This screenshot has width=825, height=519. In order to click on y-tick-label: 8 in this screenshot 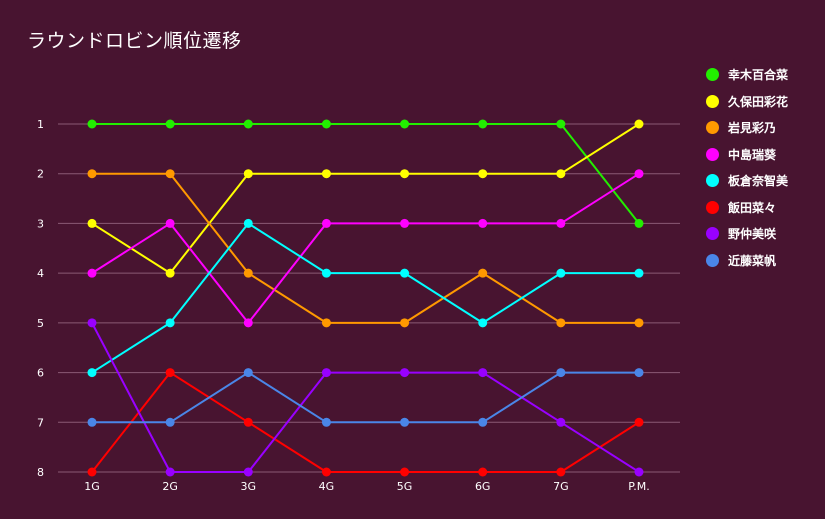, I will do `click(40, 472)`.